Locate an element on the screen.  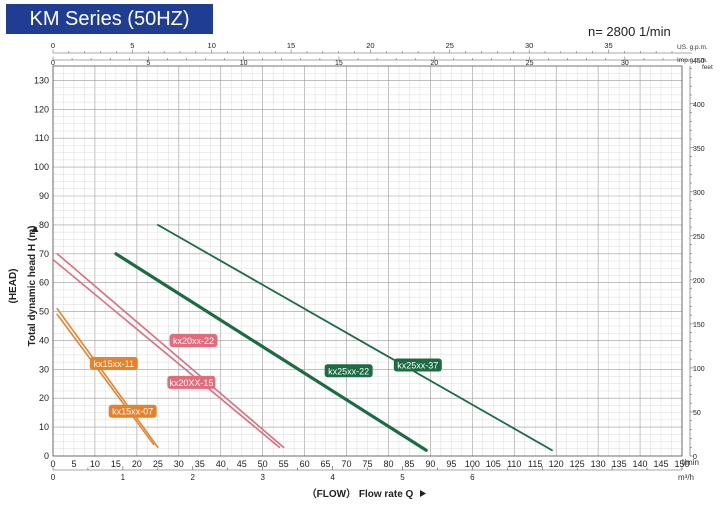
x-tick-label: 115 is located at coordinates (535, 464).